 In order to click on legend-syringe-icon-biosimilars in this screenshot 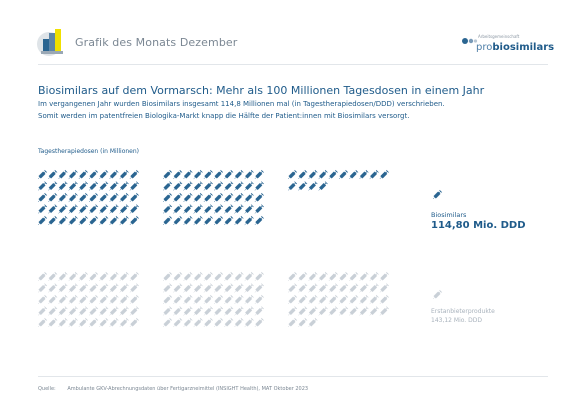, I will do `click(437, 194)`.